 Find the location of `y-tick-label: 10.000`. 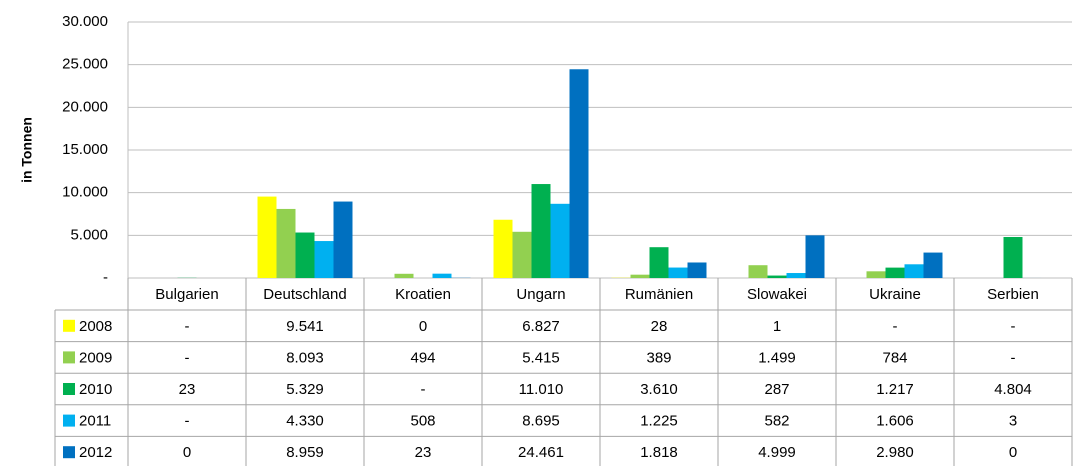

y-tick-label: 10.000 is located at coordinates (85, 192).